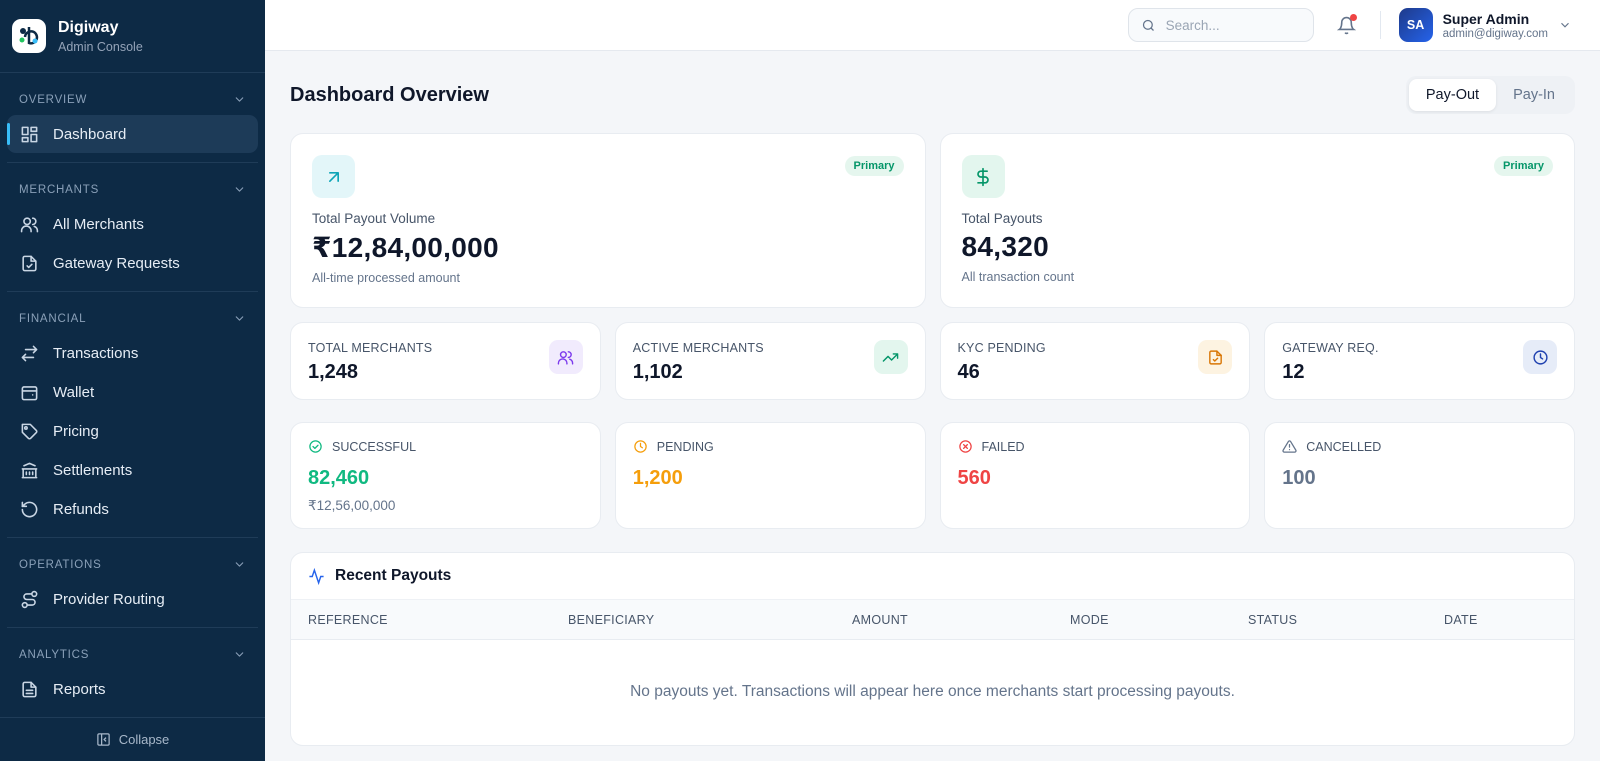  I want to click on user-name: Super Admin, so click(1486, 18).